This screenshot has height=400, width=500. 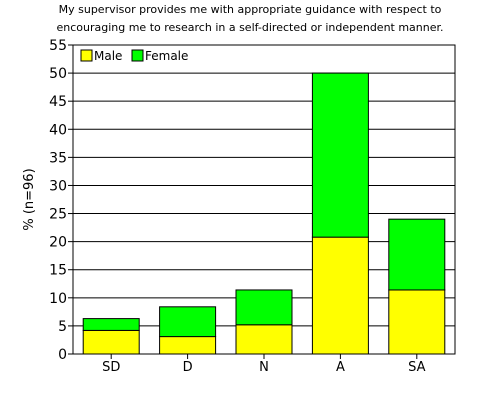 I want to click on y-tick-label: 25, so click(x=58, y=215).